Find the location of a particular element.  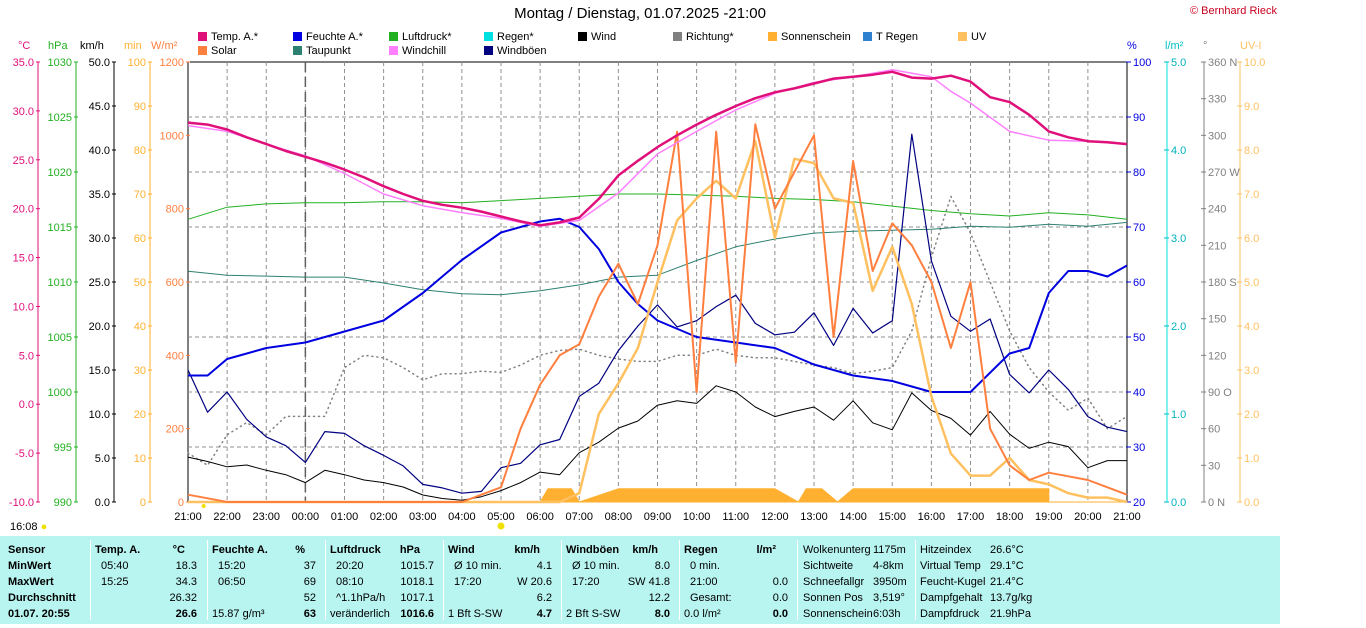

legend-item: T Regen is located at coordinates (890, 37).